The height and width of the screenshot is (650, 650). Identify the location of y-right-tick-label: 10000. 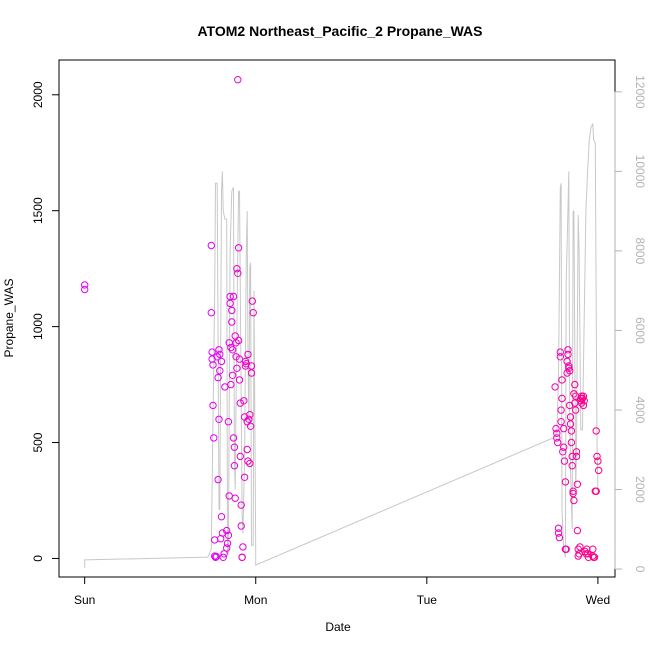
(640, 172).